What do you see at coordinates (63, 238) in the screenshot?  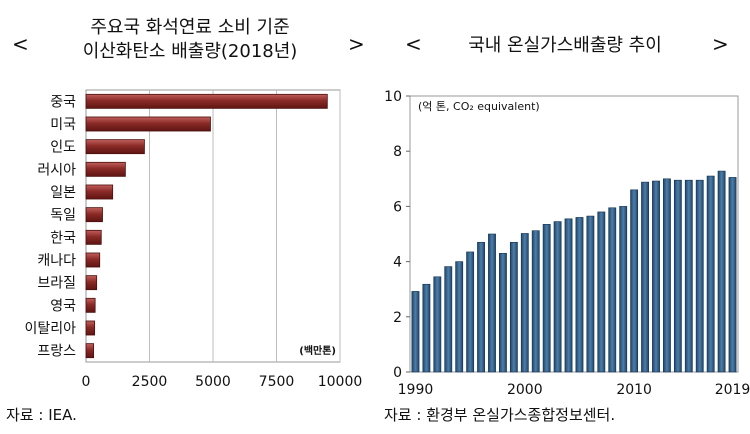 I see `left-category-label: 한국` at bounding box center [63, 238].